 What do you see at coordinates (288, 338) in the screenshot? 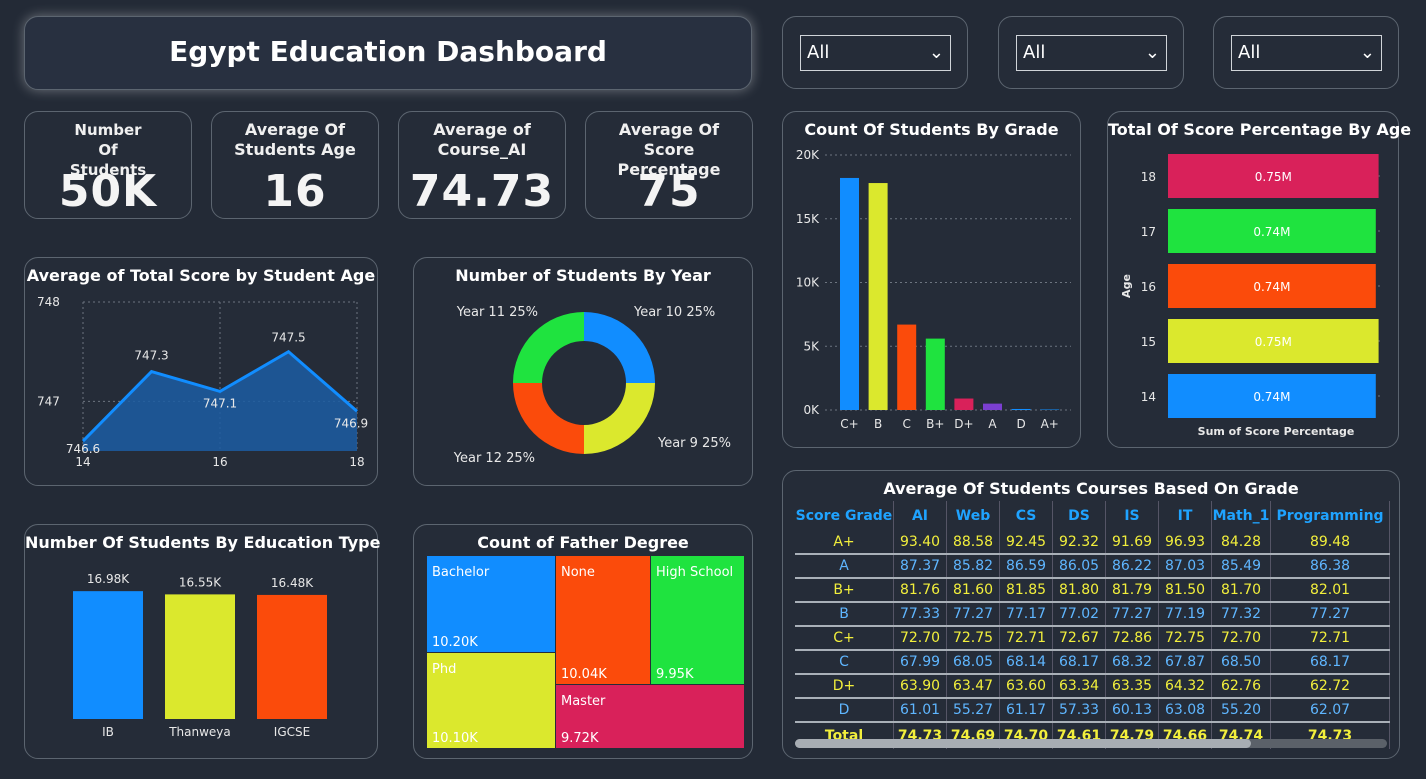
I see `data-label: 747.5` at bounding box center [288, 338].